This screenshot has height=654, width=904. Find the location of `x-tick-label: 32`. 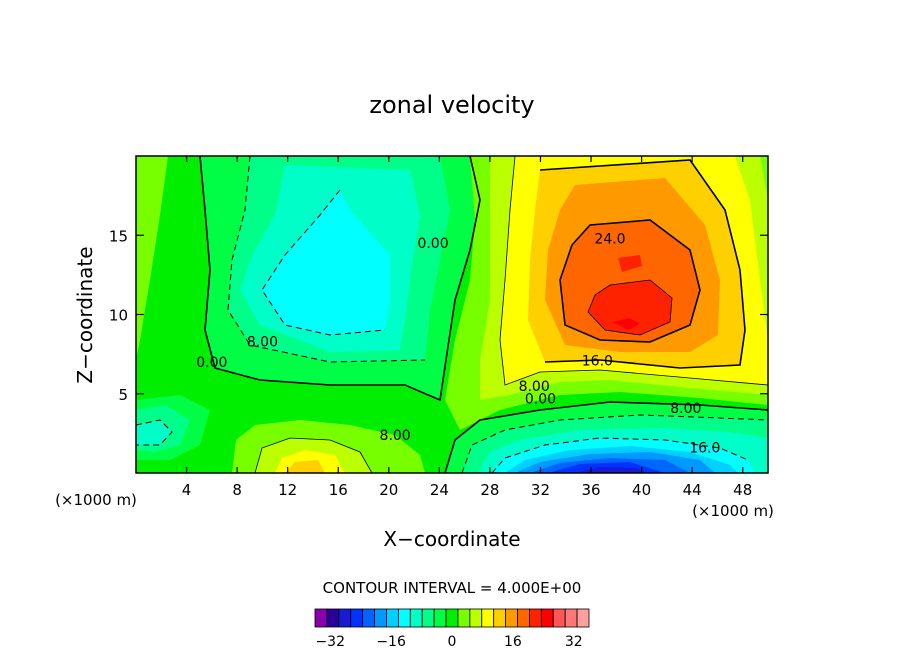

x-tick-label: 32 is located at coordinates (540, 490).